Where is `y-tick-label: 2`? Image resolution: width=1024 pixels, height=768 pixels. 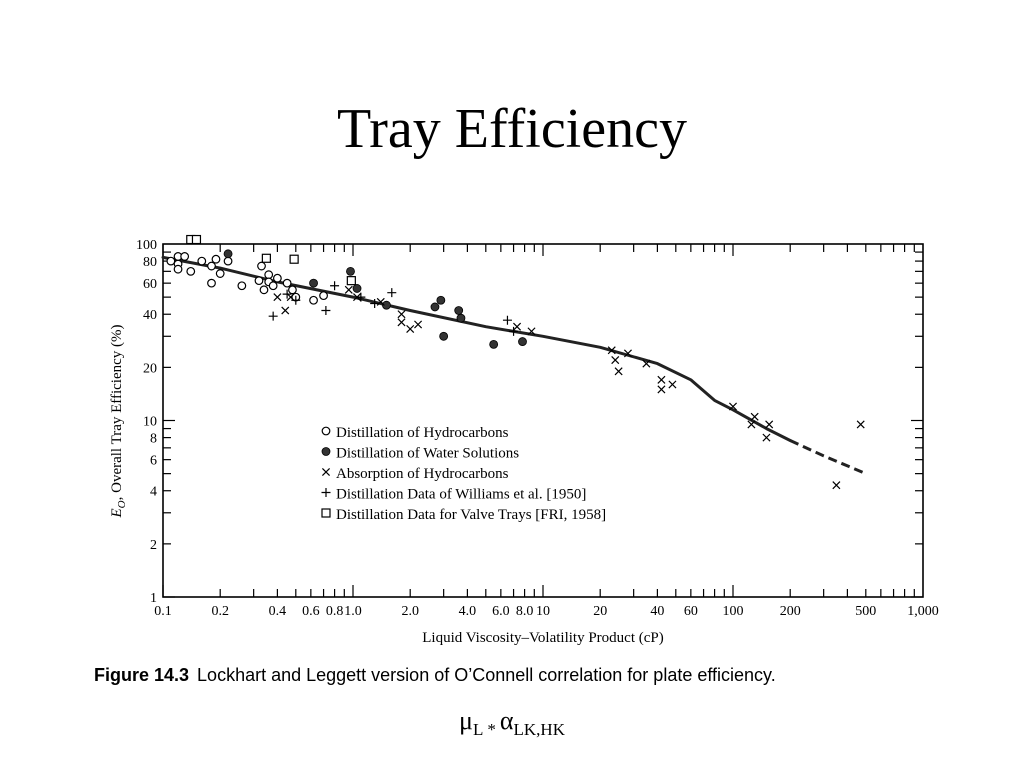 y-tick-label: 2 is located at coordinates (153, 545).